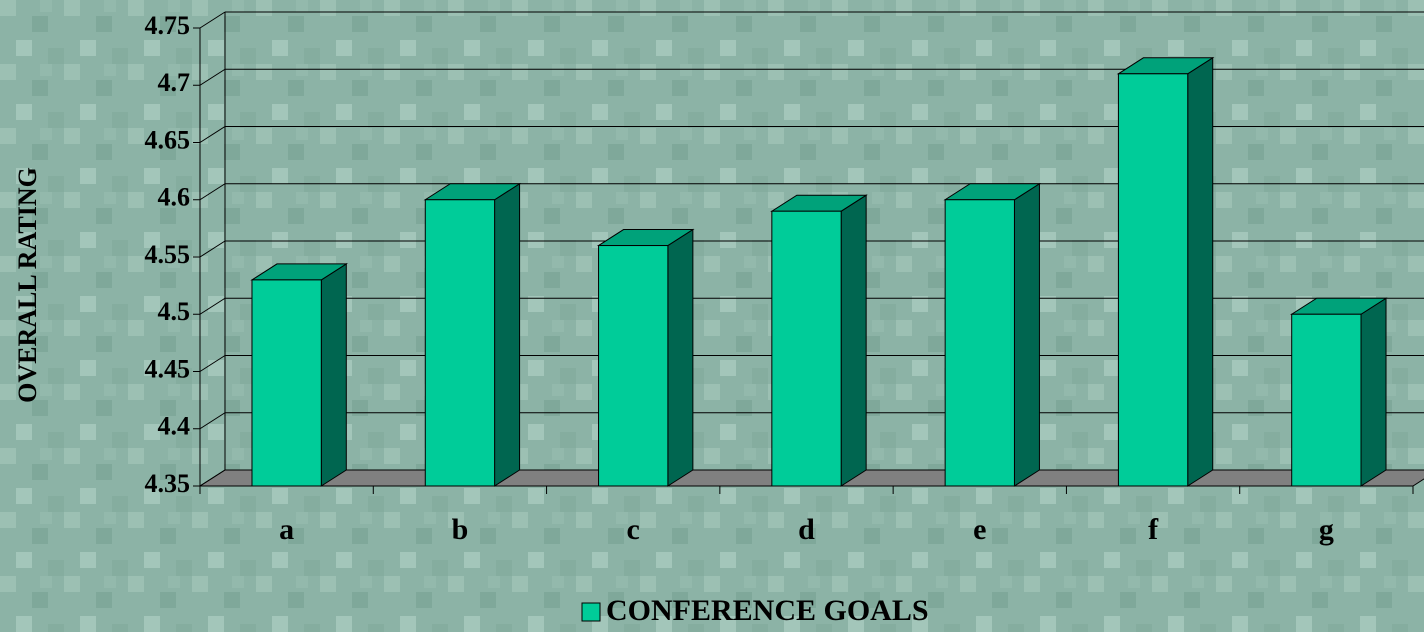  I want to click on x-tick-label: b, so click(460, 529).